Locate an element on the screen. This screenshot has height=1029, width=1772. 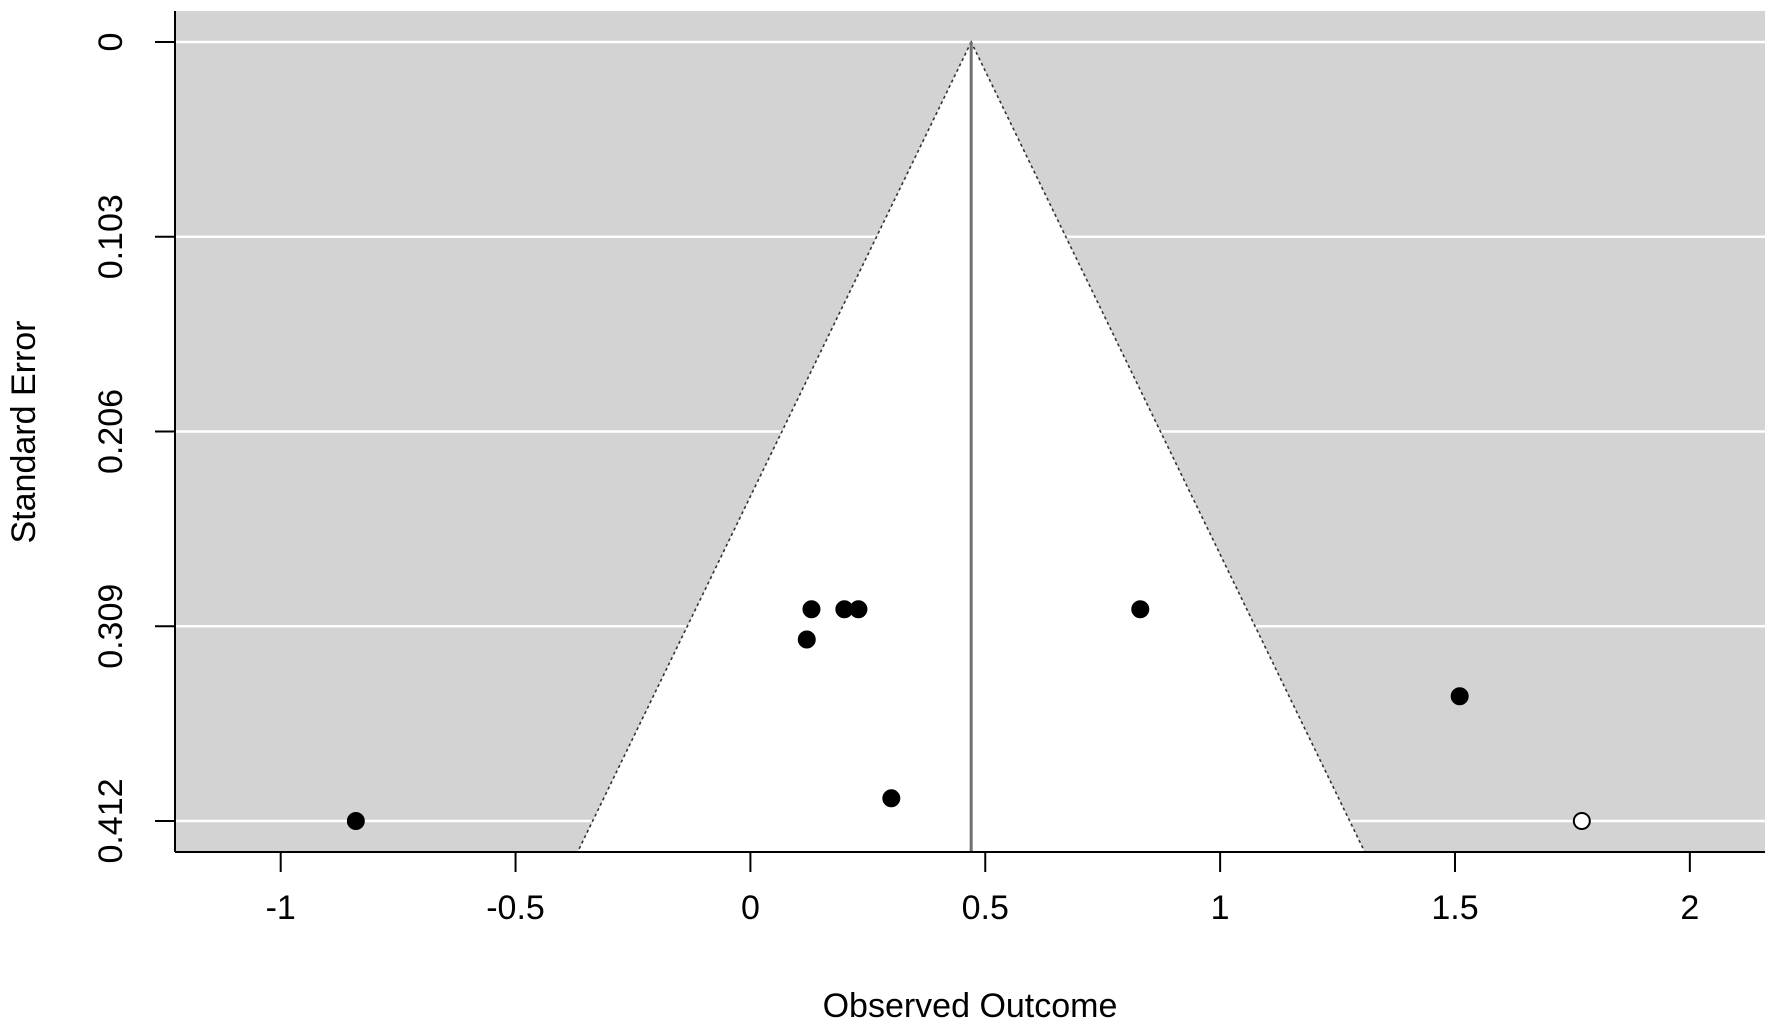
y-tick-label: 0.412 is located at coordinates (111, 820).